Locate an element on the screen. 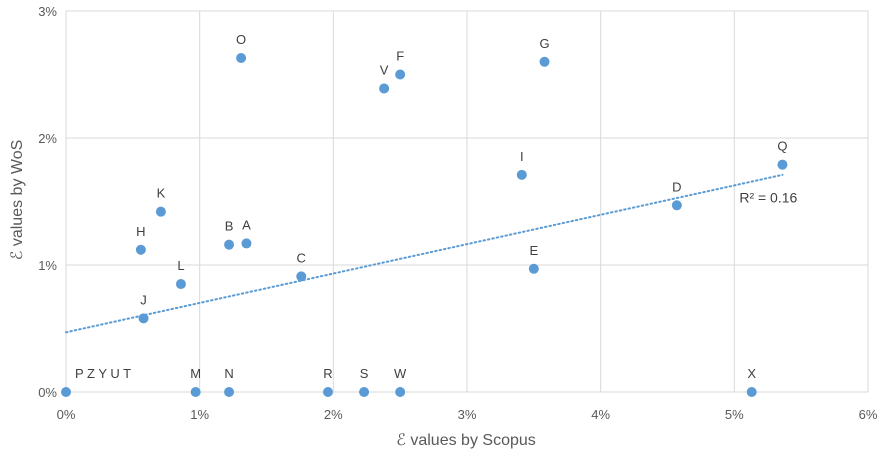 The image size is (885, 452). point-label: B is located at coordinates (229, 226).